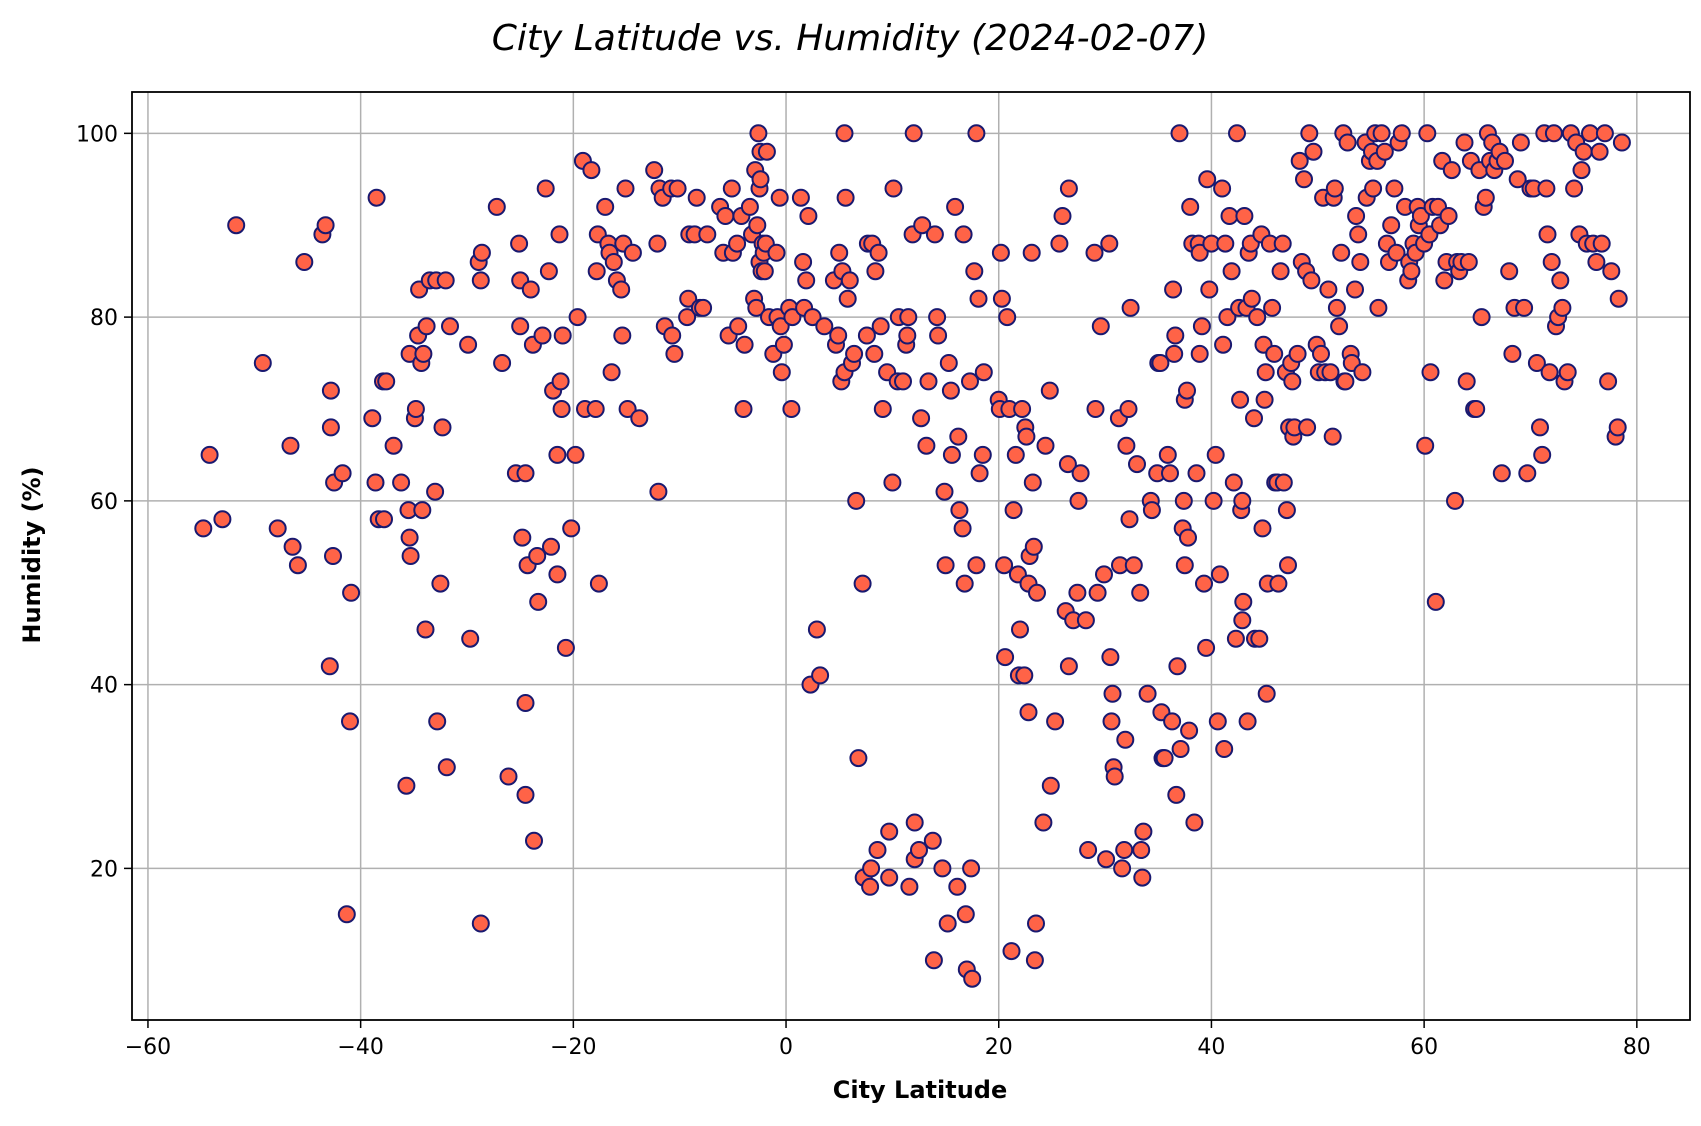 This screenshot has height=1126, width=1701. I want to click on y-tick-label: 20, so click(104, 869).